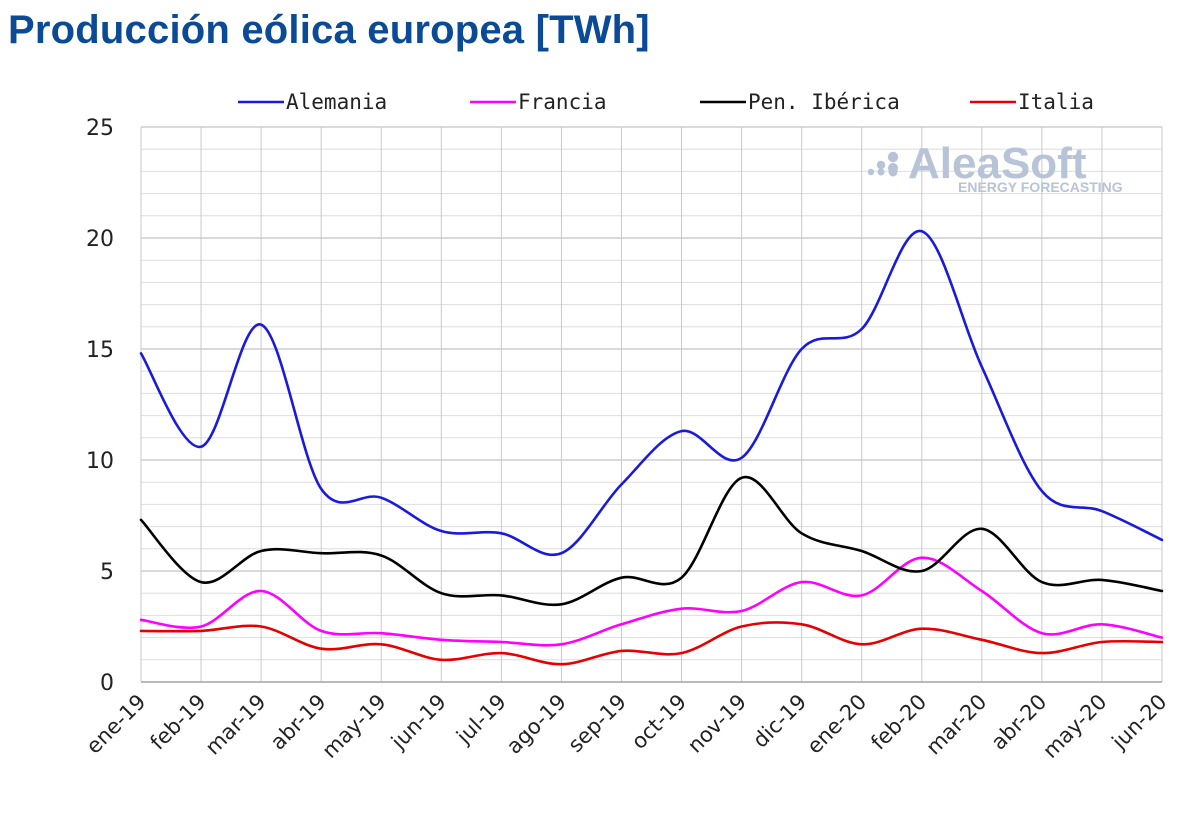  What do you see at coordinates (666, 102) in the screenshot?
I see `legend: Alemania Francia Pen. Ibérica Italia` at bounding box center [666, 102].